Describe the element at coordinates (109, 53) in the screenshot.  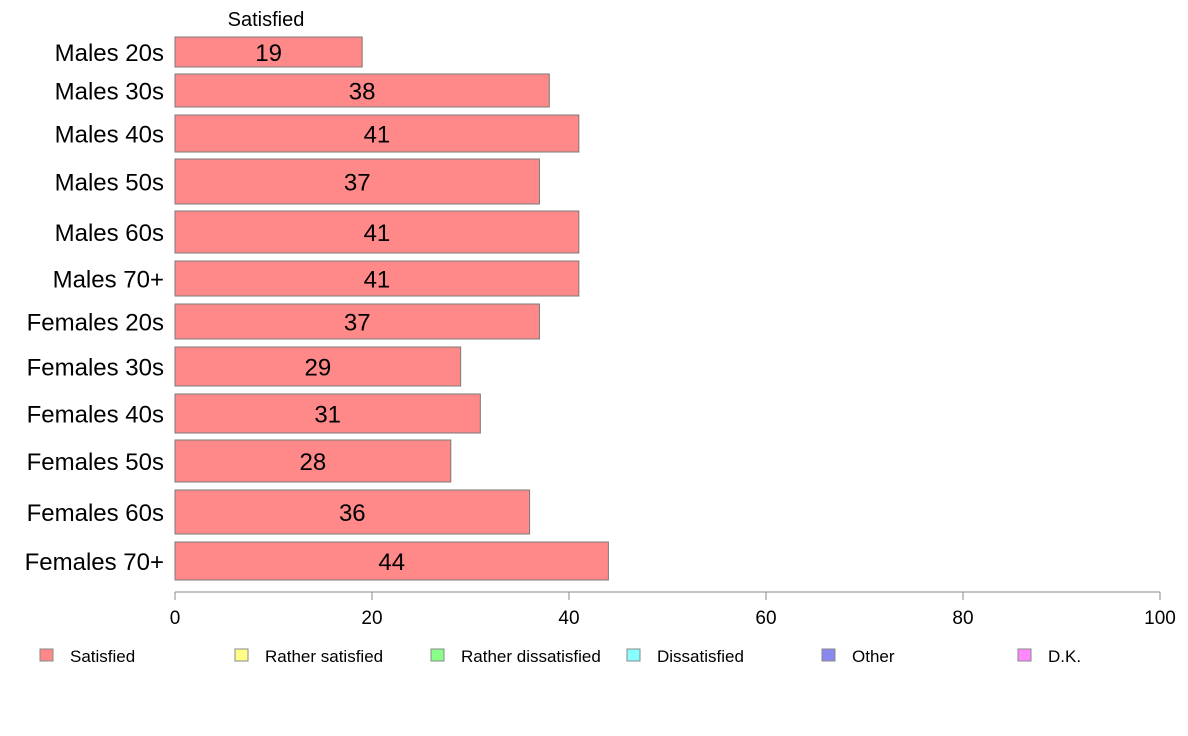
I see `category-label: Males 20s` at that location.